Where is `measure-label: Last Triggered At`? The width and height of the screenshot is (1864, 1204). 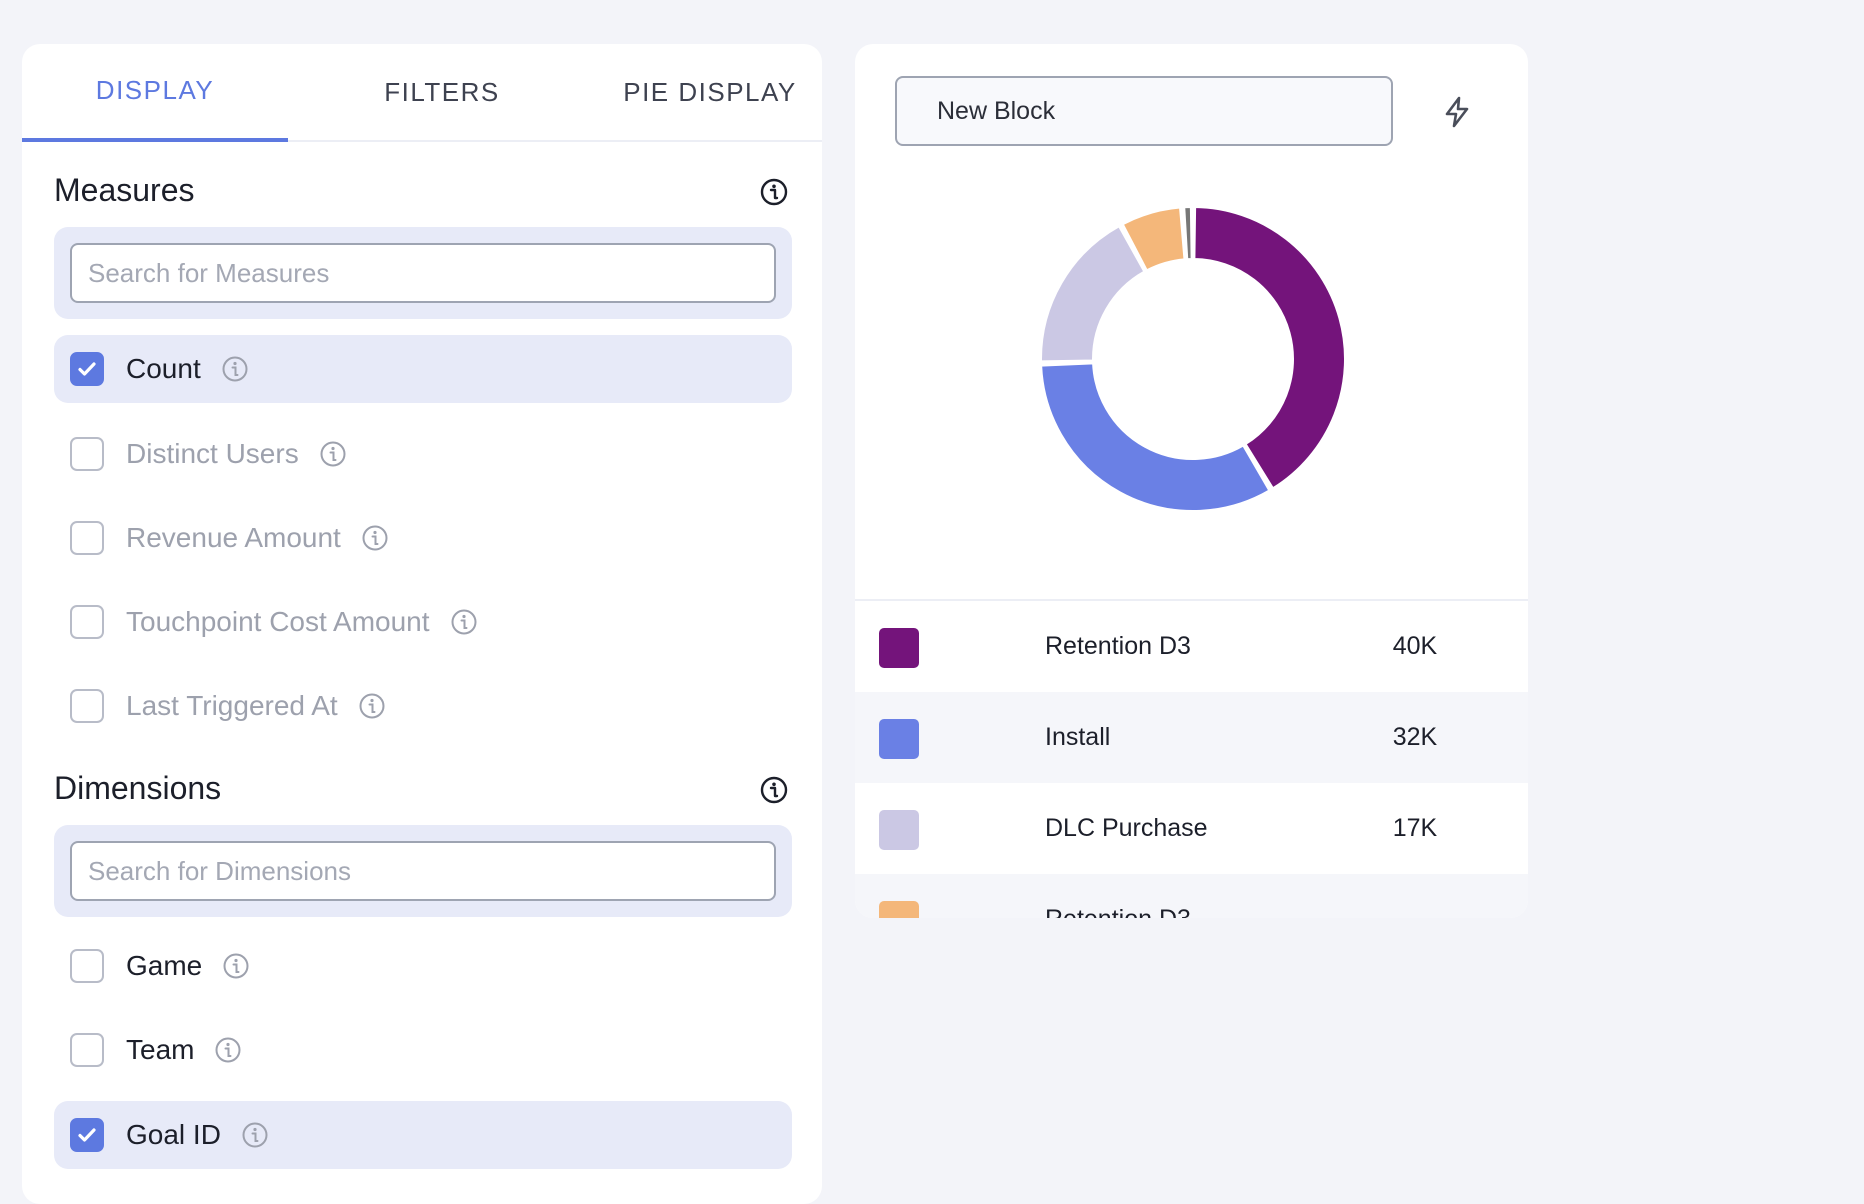
measure-label: Last Triggered At is located at coordinates (232, 705).